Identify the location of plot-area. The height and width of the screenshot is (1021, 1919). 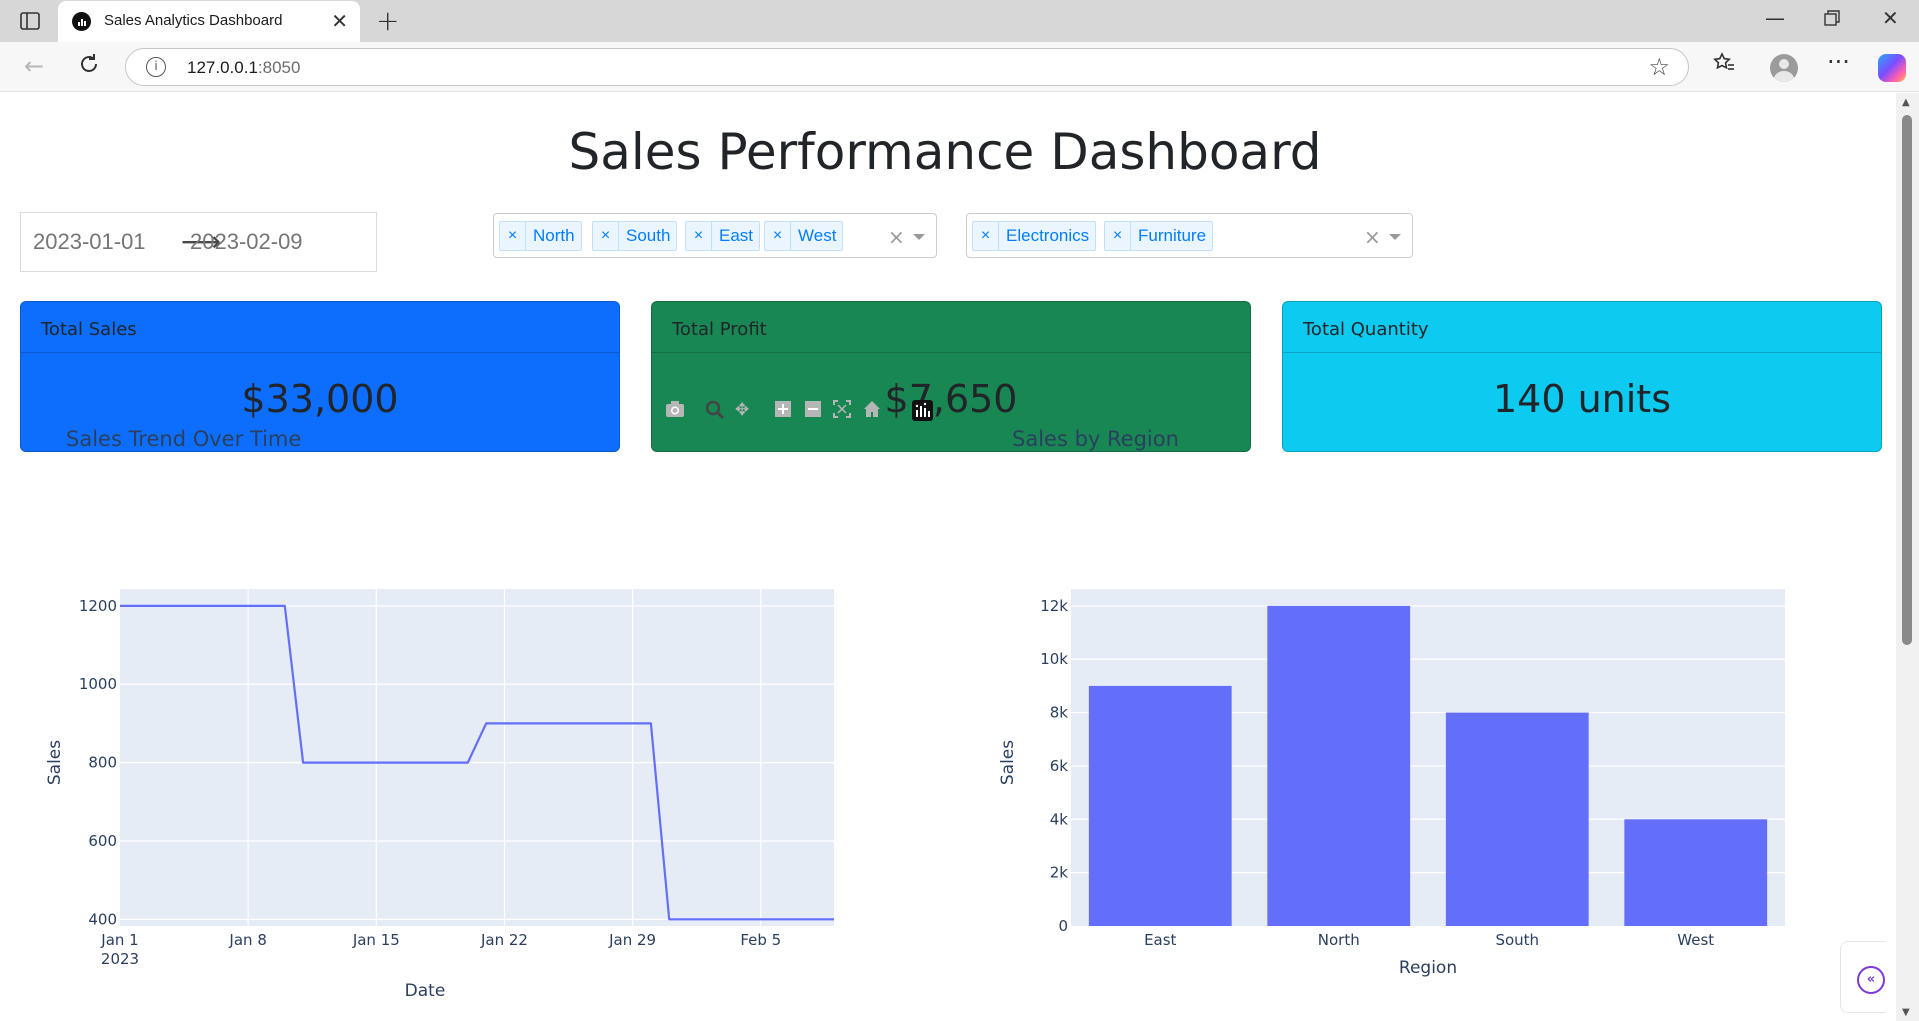
(477, 757).